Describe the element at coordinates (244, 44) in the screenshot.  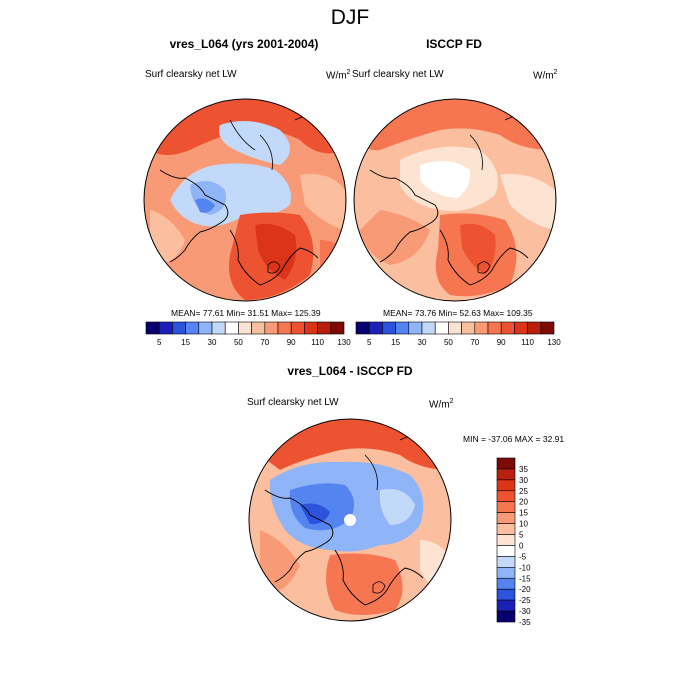
I see `panel1-title: vres_L064 (yrs 2001-2004)` at that location.